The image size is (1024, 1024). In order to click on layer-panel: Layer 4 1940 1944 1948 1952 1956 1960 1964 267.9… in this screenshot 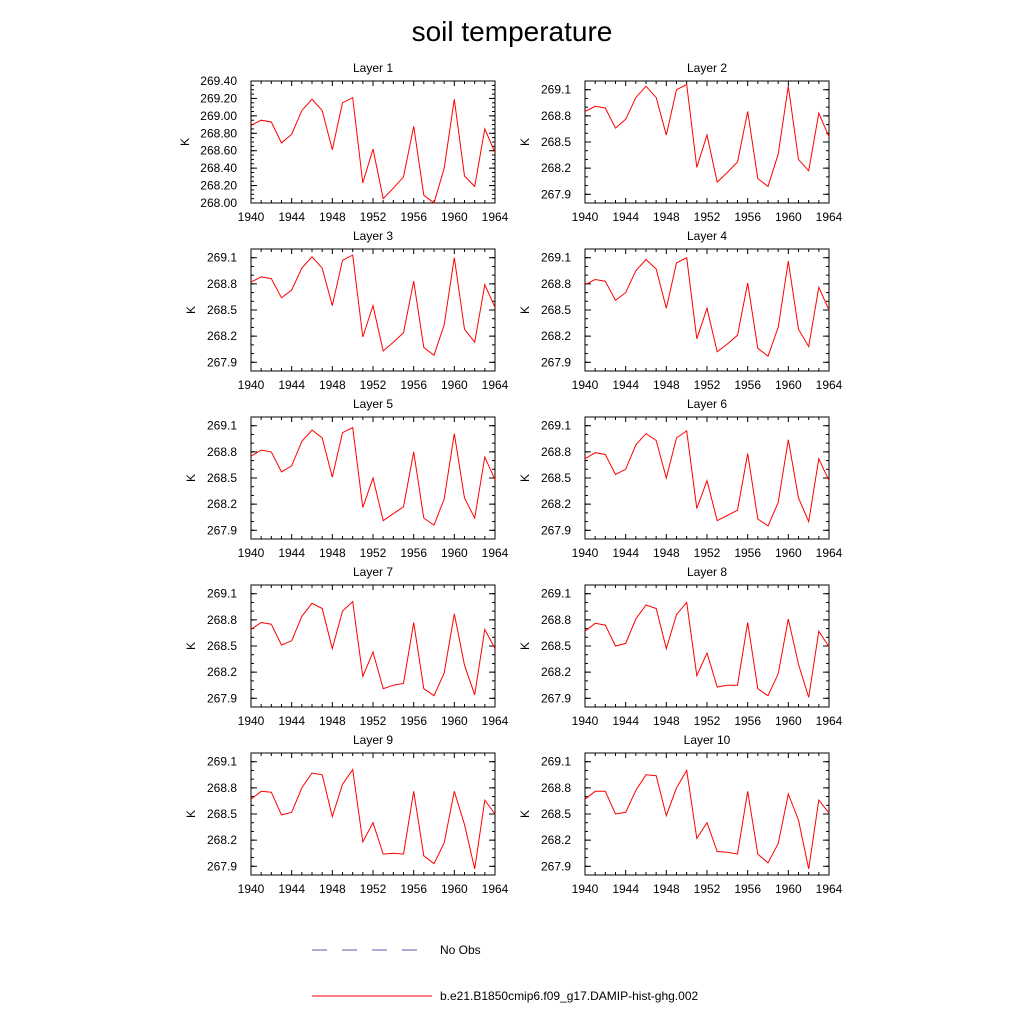, I will do `click(680, 310)`.